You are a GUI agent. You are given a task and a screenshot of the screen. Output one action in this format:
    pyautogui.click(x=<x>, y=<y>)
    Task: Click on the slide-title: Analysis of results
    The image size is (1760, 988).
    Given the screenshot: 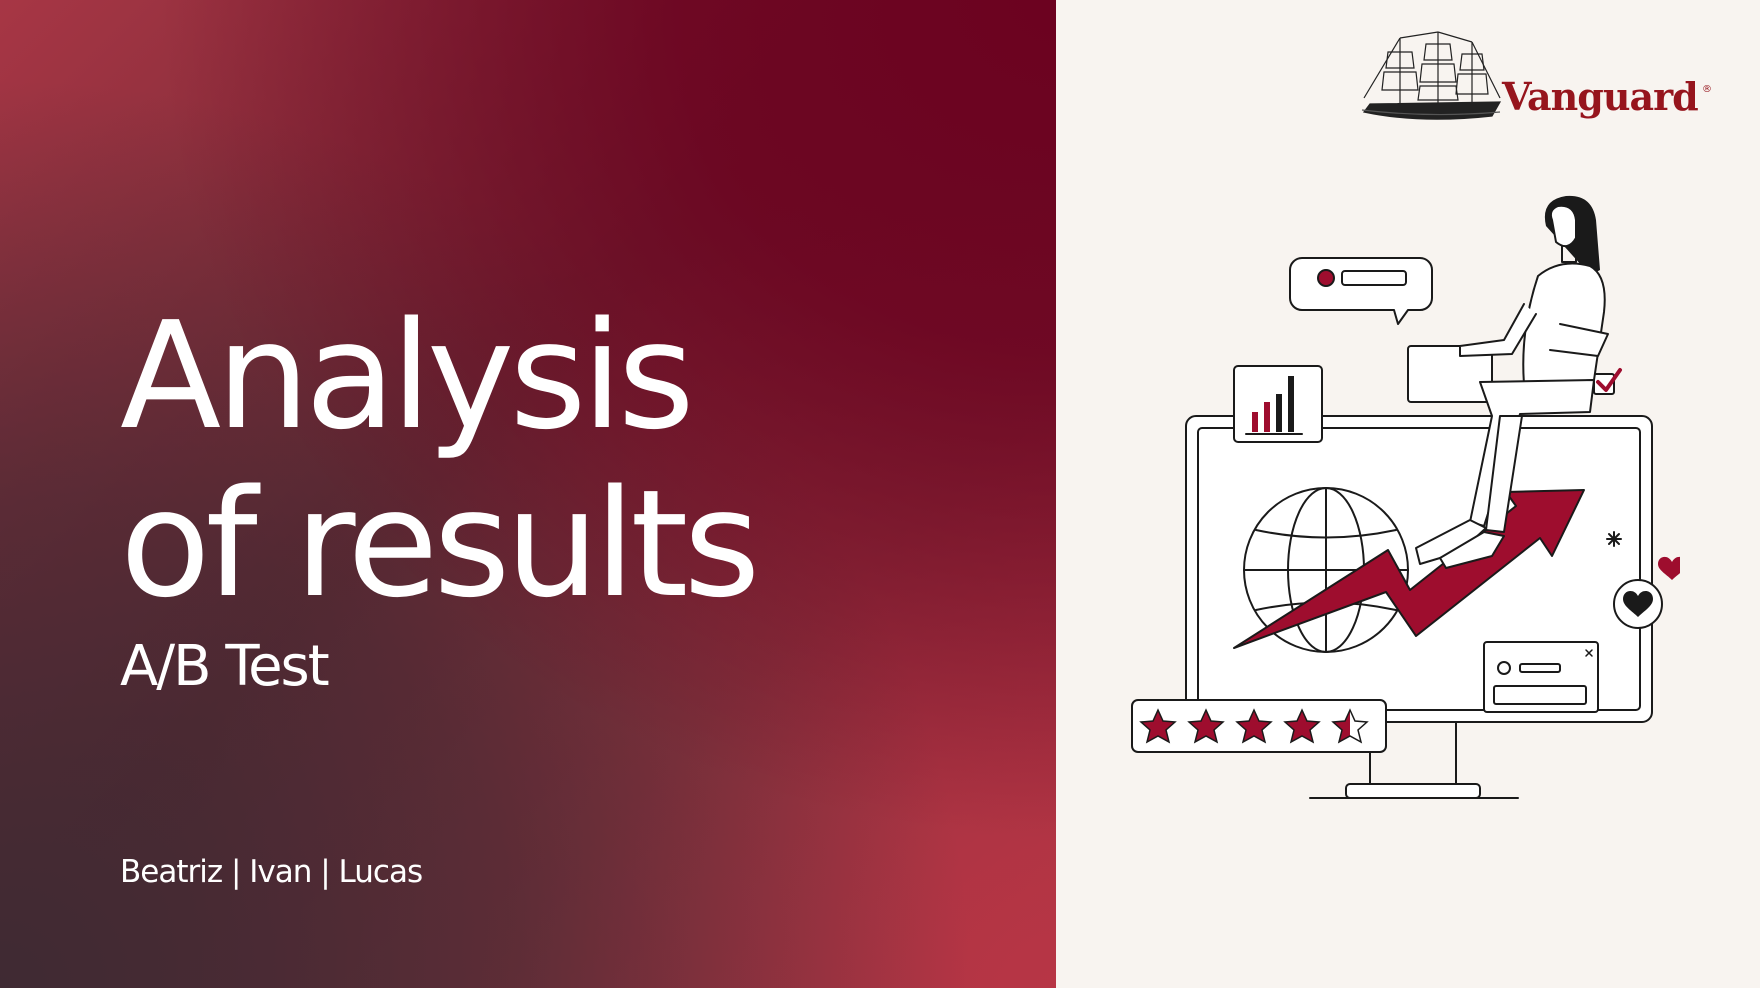 What is the action you would take?
    pyautogui.click(x=440, y=460)
    